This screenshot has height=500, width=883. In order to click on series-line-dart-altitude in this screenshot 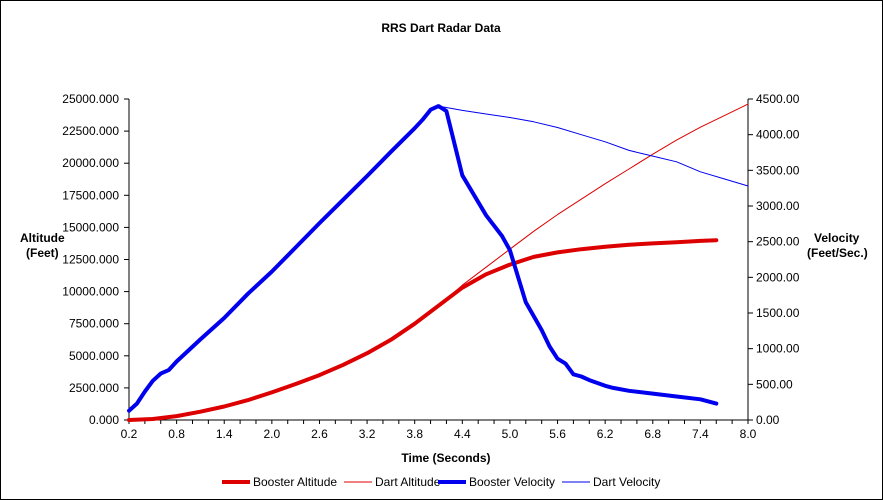, I will do `click(593, 205)`.